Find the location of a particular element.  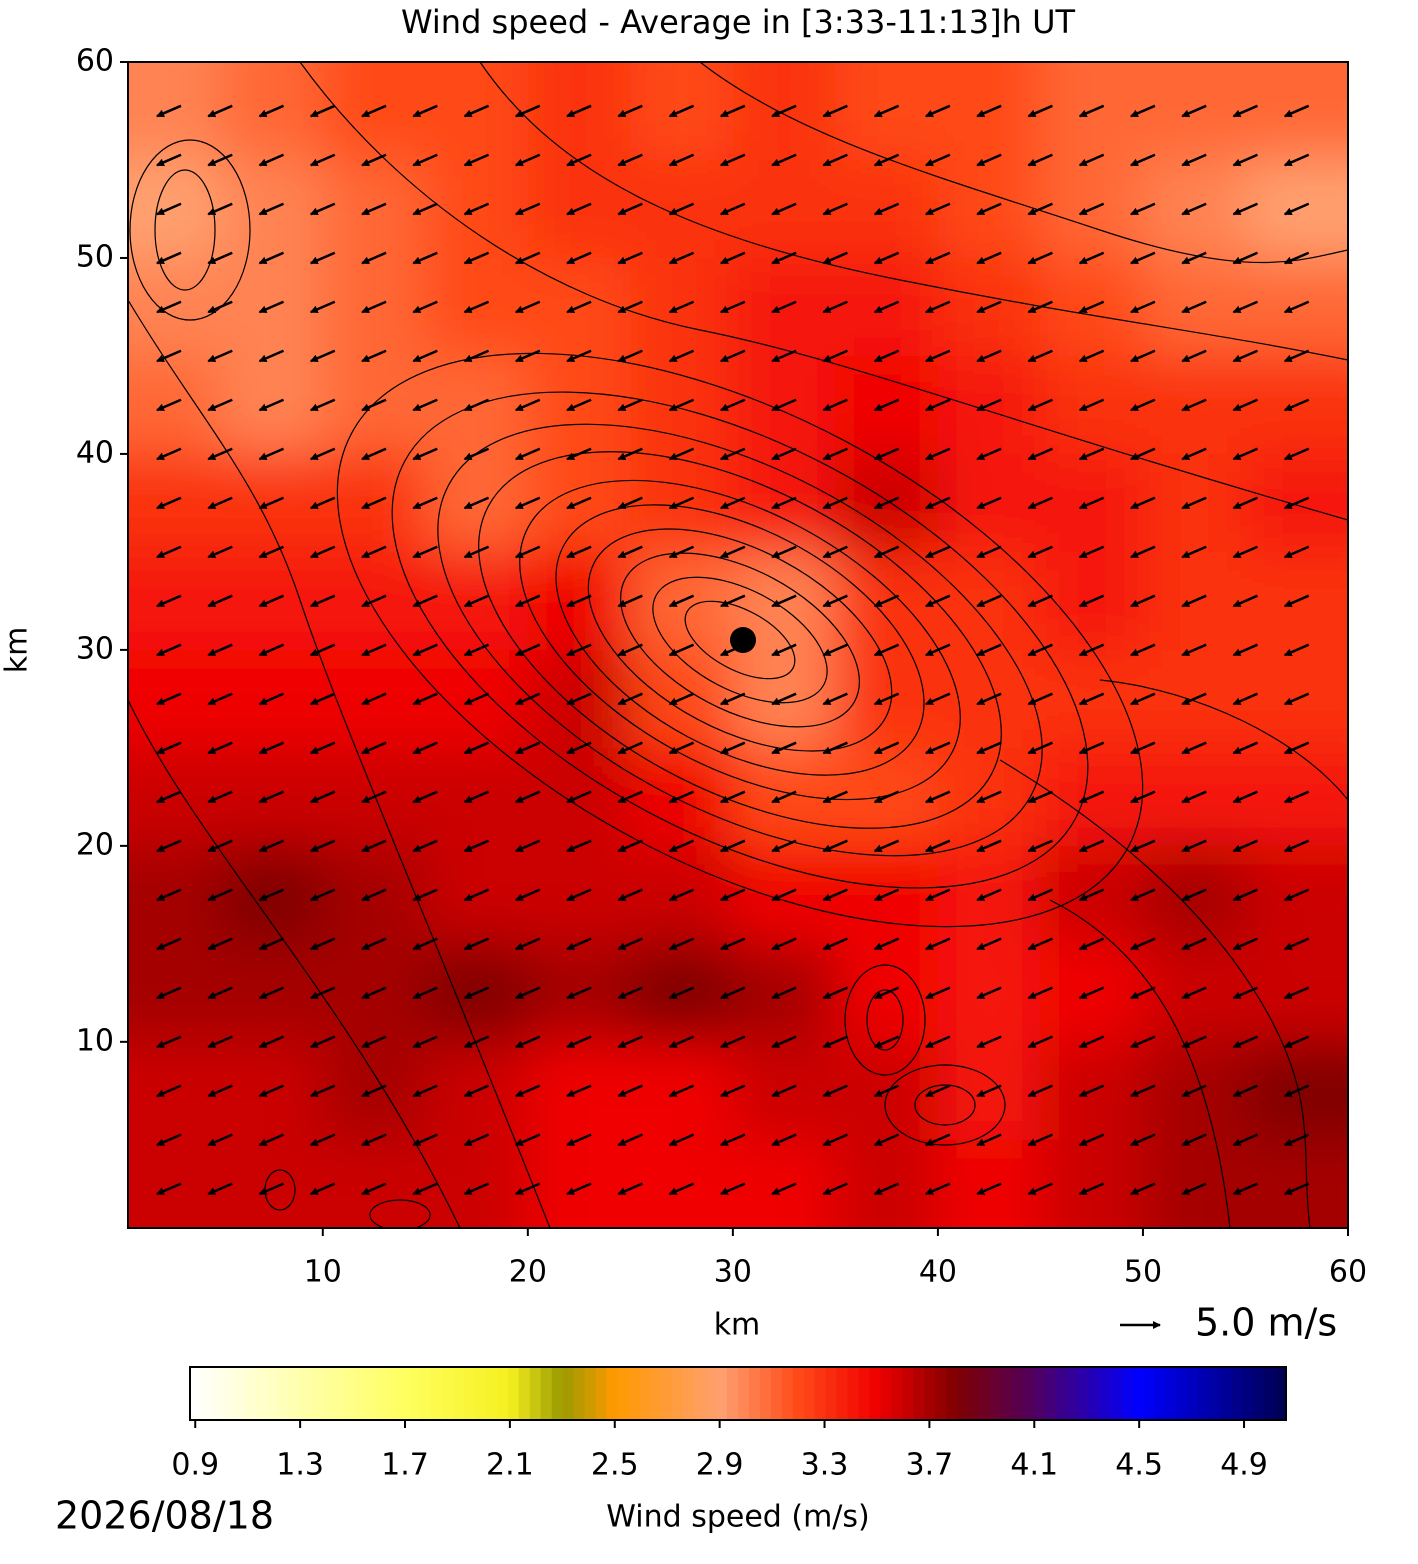

y-tick-label: 50 is located at coordinates (95, 256).